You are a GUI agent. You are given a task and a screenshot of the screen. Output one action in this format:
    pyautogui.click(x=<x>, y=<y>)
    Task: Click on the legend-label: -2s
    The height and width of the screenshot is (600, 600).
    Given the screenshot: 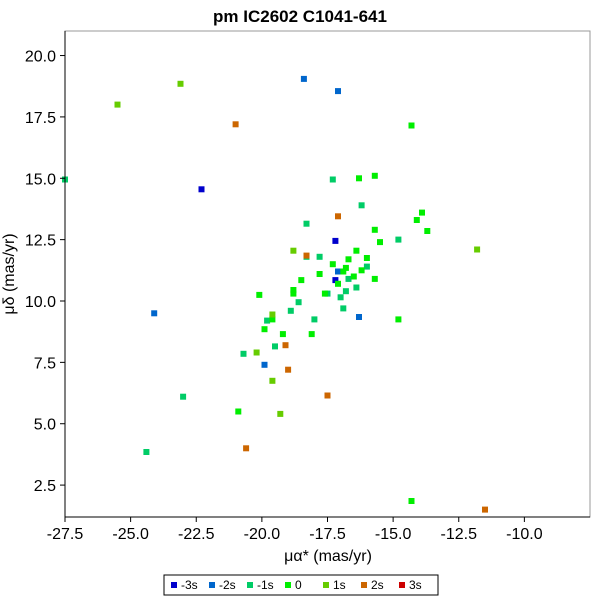 What is the action you would take?
    pyautogui.click(x=227, y=585)
    